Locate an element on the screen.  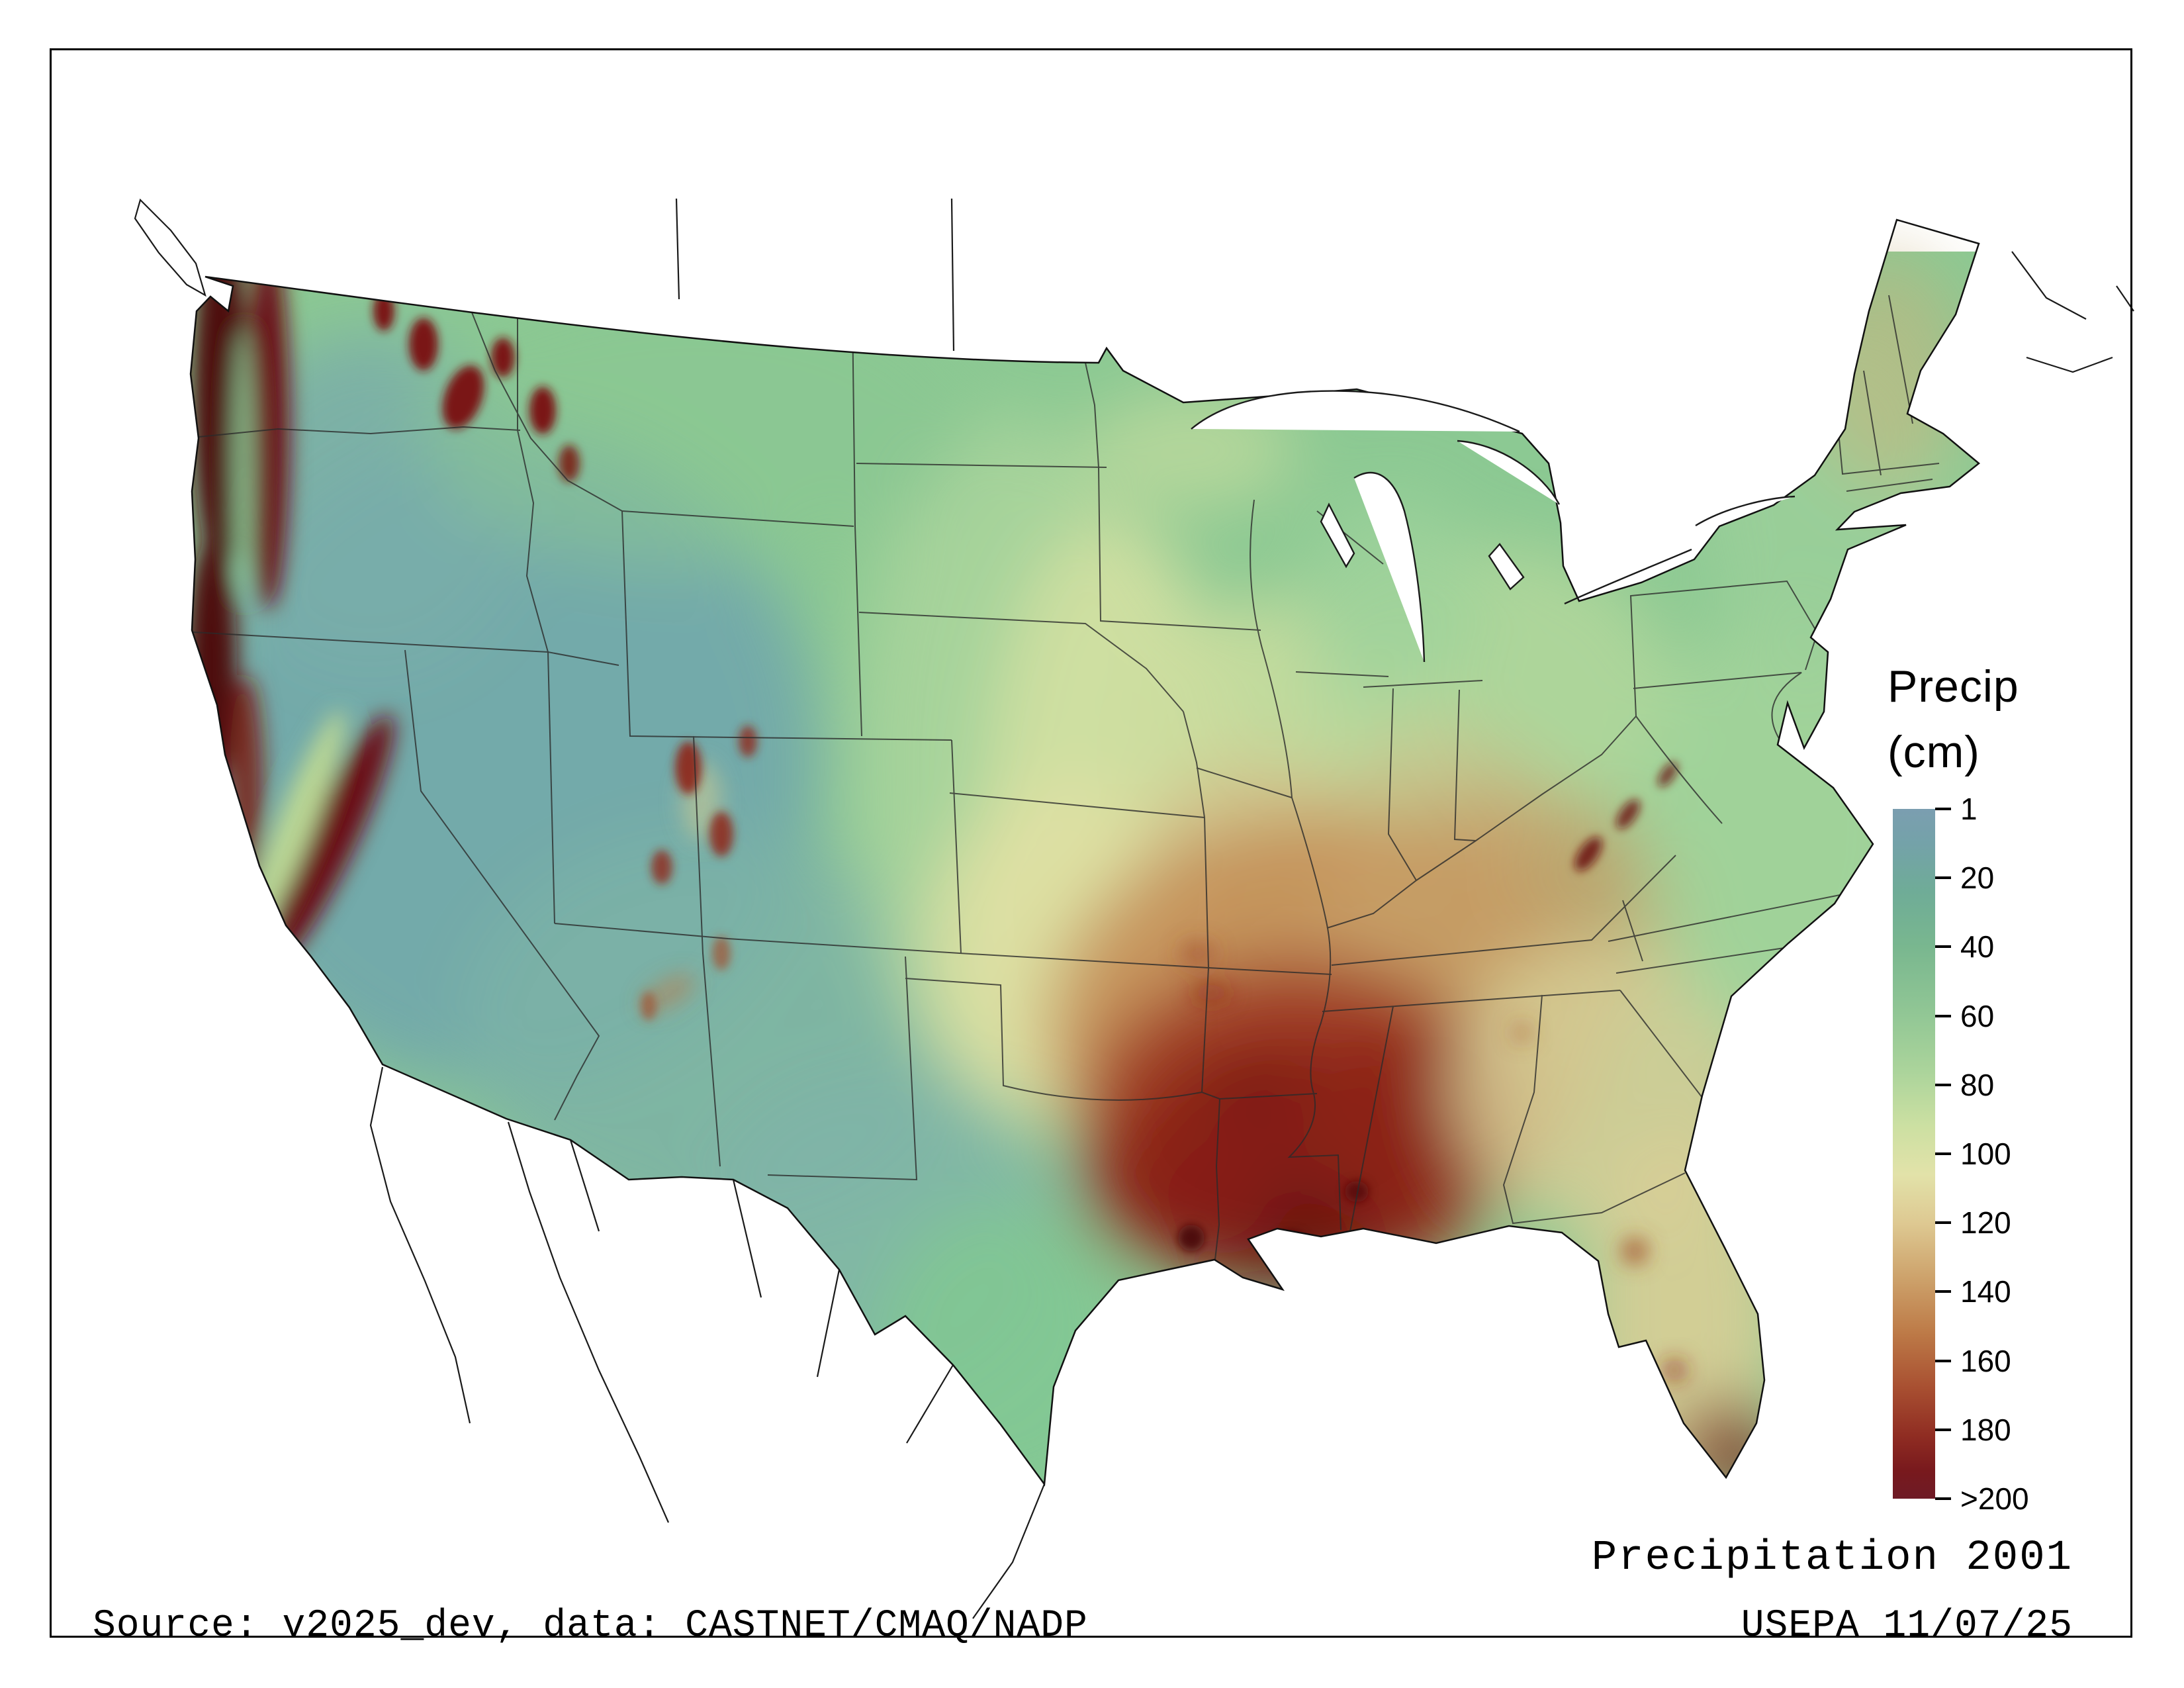
legend-tick: 80 is located at coordinates (1965, 1085).